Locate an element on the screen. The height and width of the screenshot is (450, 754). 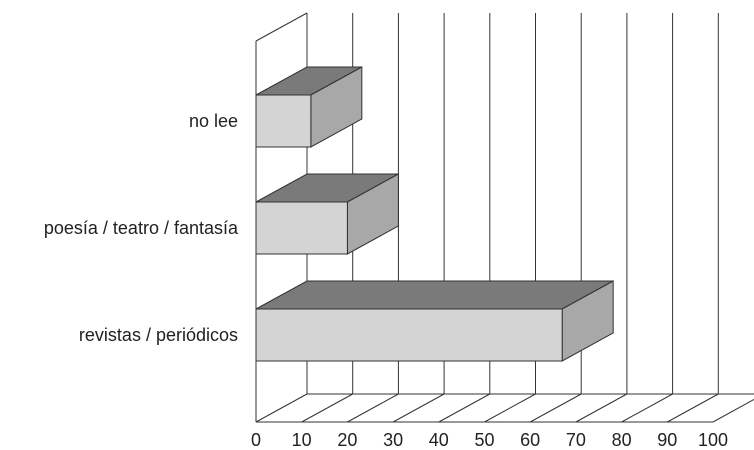
x-tick-label: 100 is located at coordinates (713, 440).